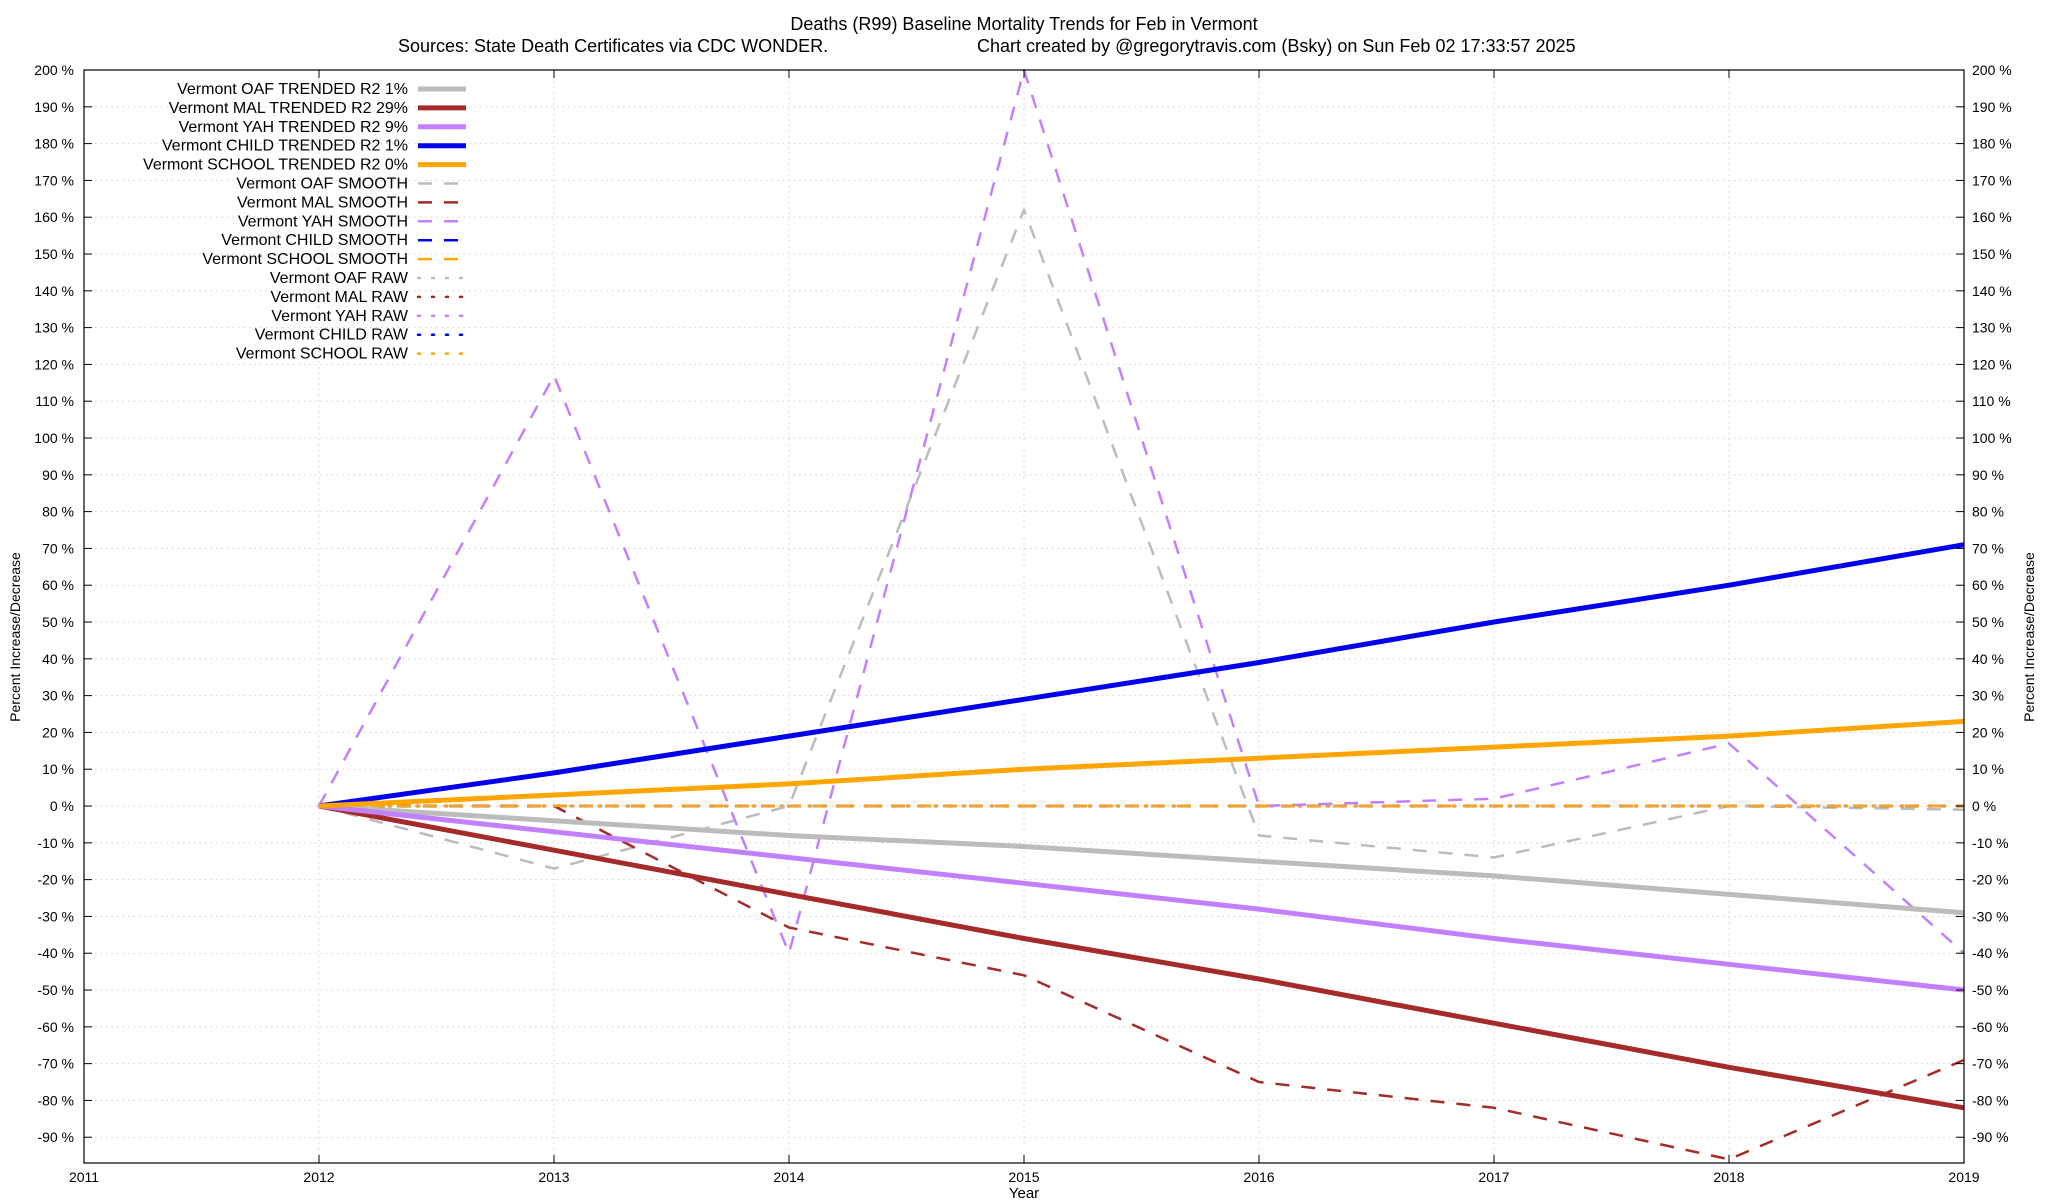 This screenshot has width=2048, height=1200. What do you see at coordinates (54, 180) in the screenshot?
I see `y-tick-label-left: 170 %` at bounding box center [54, 180].